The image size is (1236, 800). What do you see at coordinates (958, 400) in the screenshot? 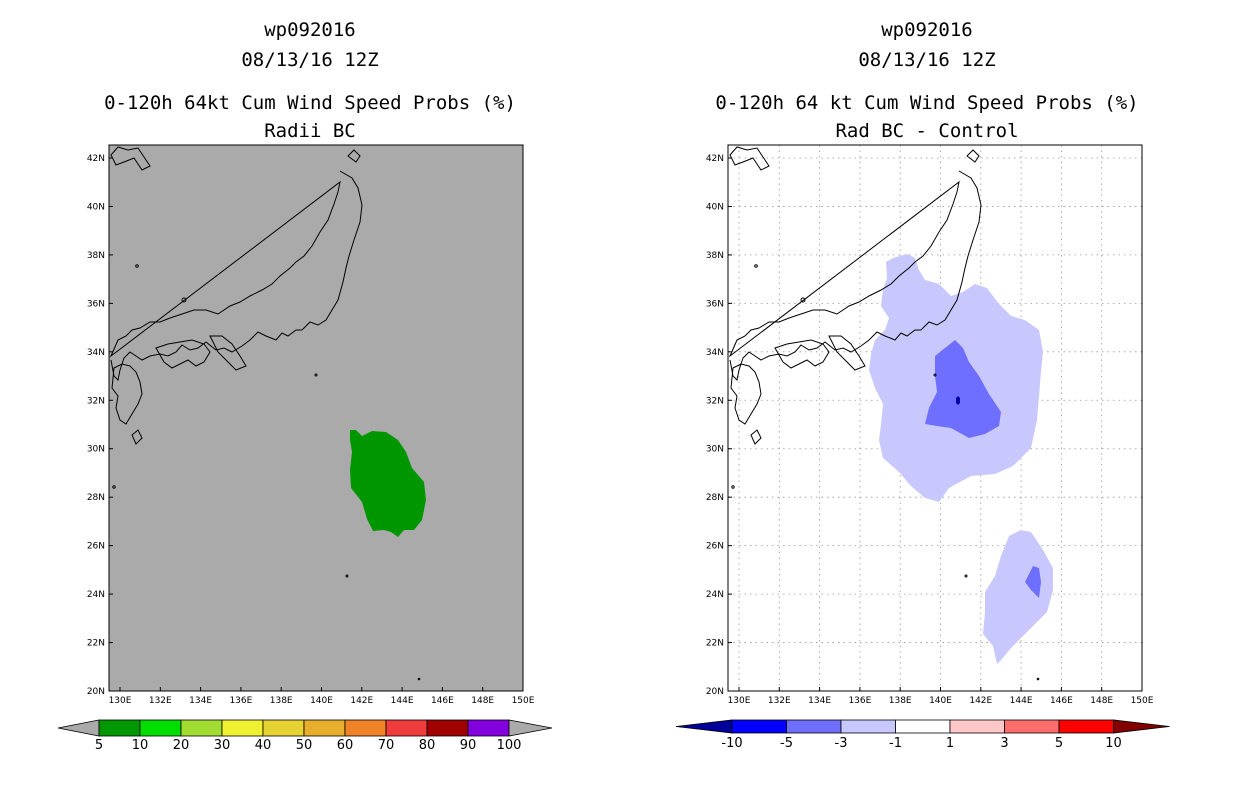
I see `difference-area-minus10-north` at bounding box center [958, 400].